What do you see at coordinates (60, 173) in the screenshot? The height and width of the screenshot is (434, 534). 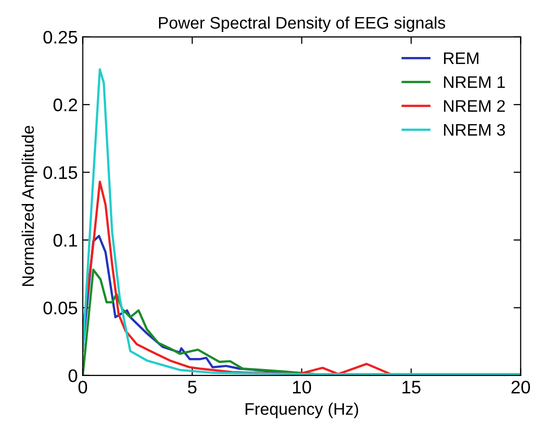 I see `y-tick-label: 0.15` at bounding box center [60, 173].